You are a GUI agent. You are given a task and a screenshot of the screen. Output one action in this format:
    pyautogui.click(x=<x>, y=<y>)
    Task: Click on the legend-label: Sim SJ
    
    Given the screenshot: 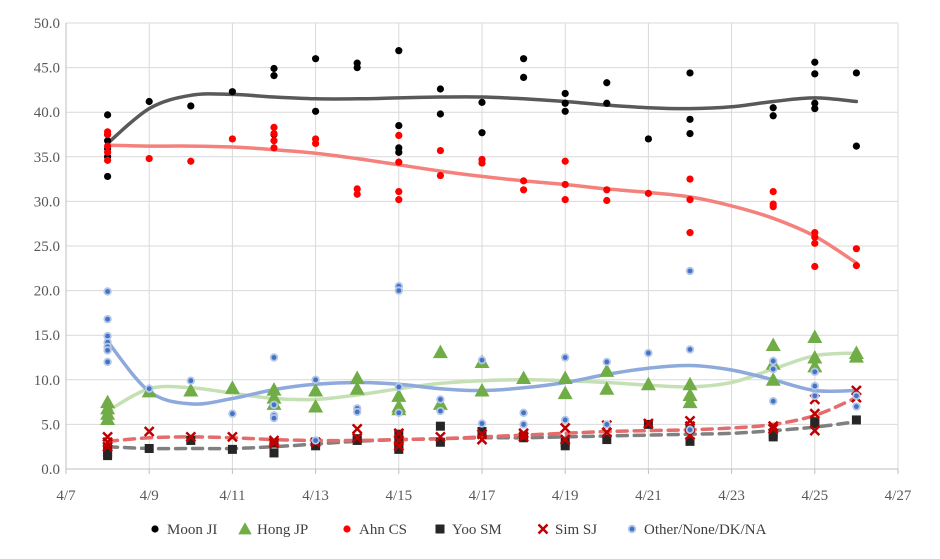 What is the action you would take?
    pyautogui.click(x=576, y=530)
    